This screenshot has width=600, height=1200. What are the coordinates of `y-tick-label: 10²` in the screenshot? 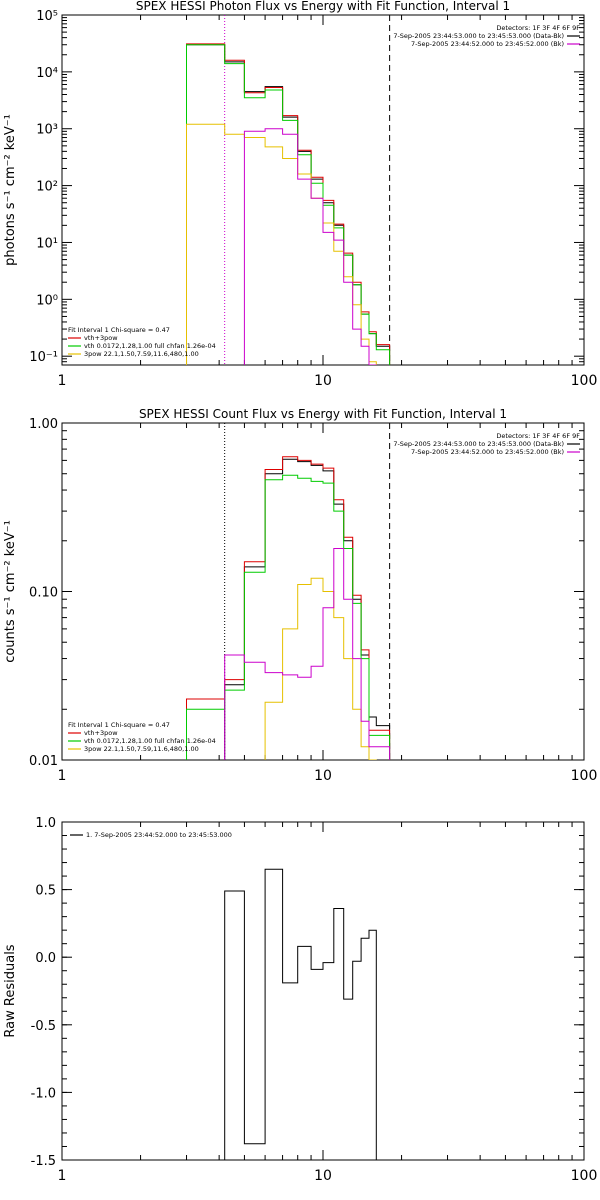 It's located at (47, 187).